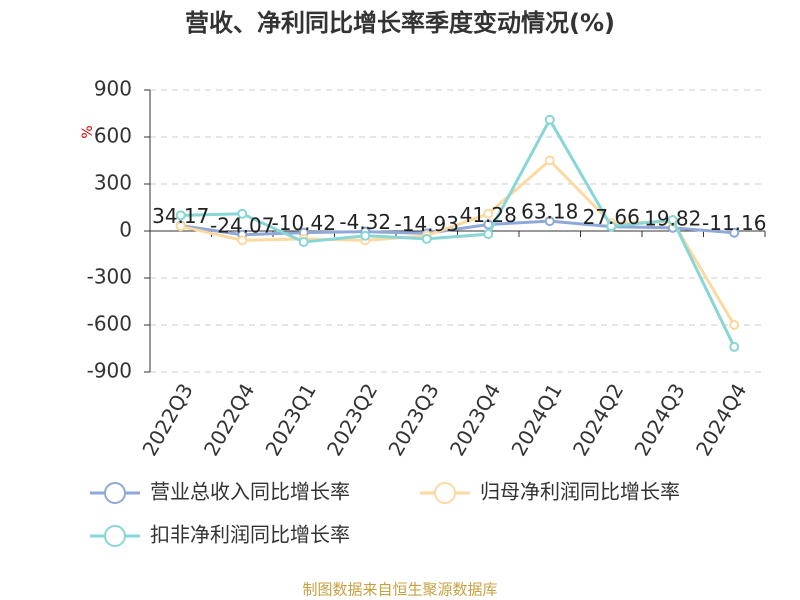 Image resolution: width=800 pixels, height=600 pixels. Describe the element at coordinates (250, 535) in the screenshot. I see `legend-label: 扣非净利润同比增长率` at that location.